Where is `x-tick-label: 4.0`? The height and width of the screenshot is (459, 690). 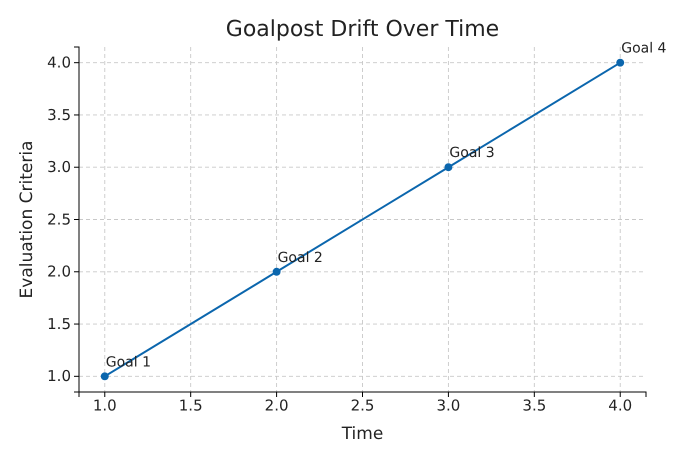
x-tick-label: 4.0 is located at coordinates (620, 405).